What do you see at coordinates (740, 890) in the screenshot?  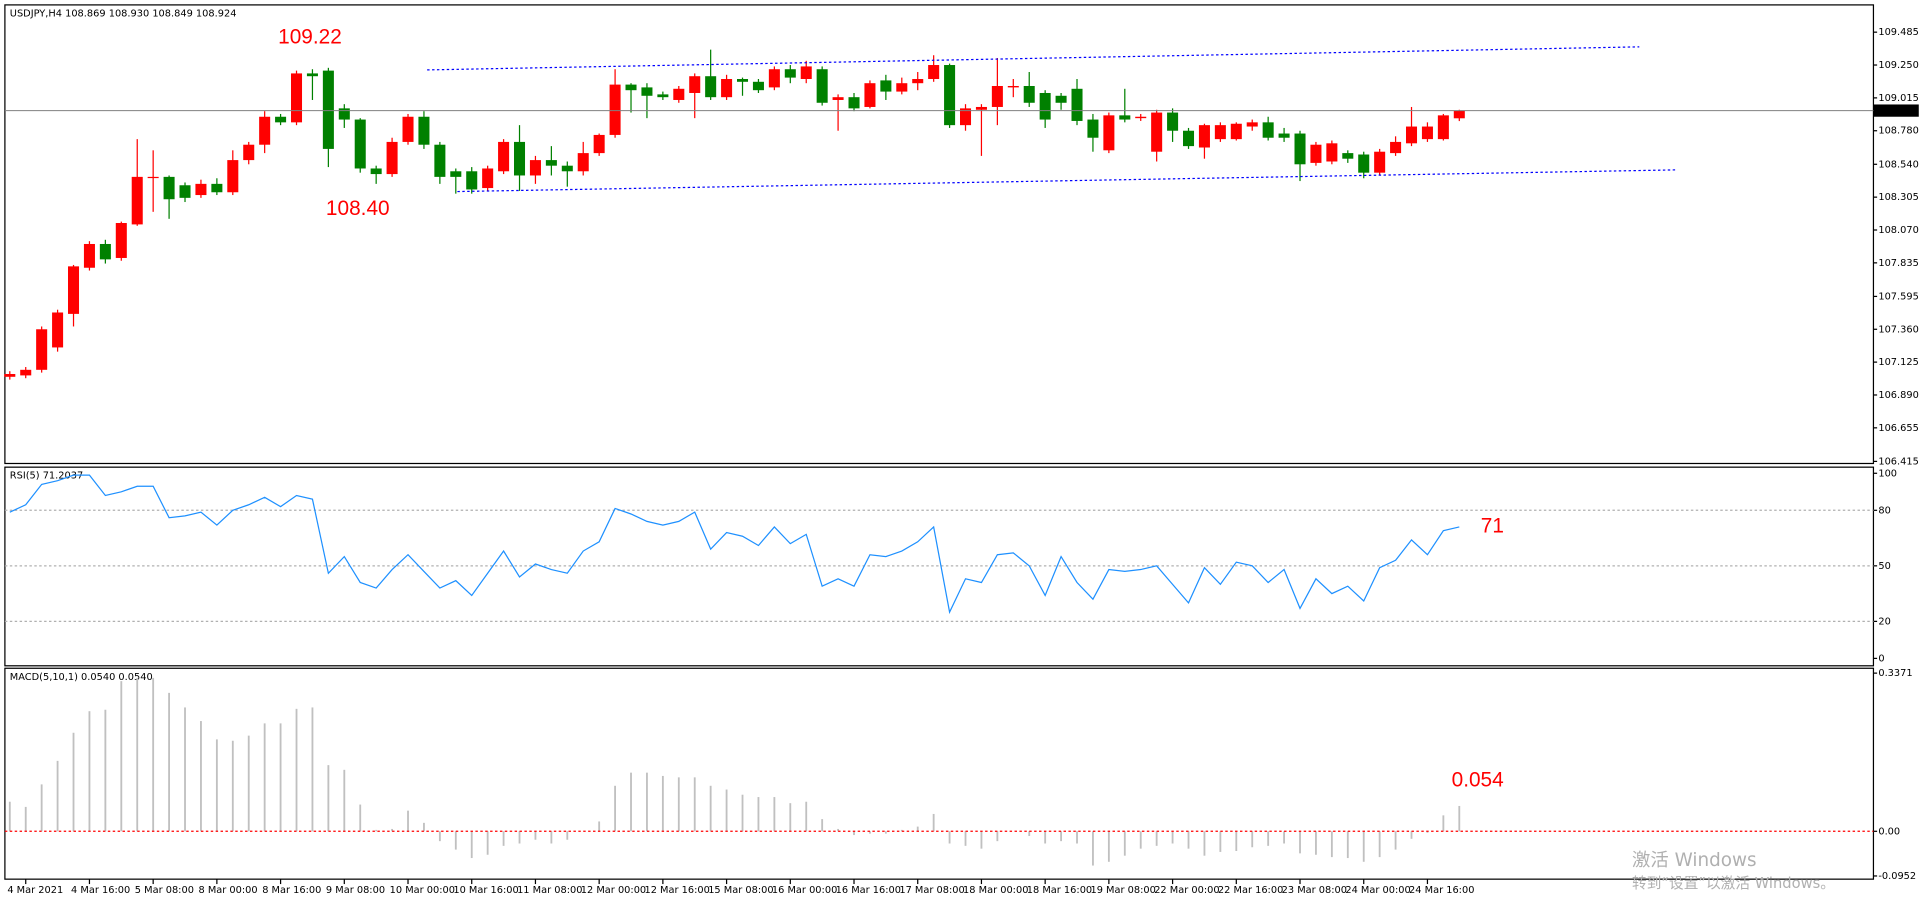 I see `x-tick-label: 15 Mar 08:00` at bounding box center [740, 890].